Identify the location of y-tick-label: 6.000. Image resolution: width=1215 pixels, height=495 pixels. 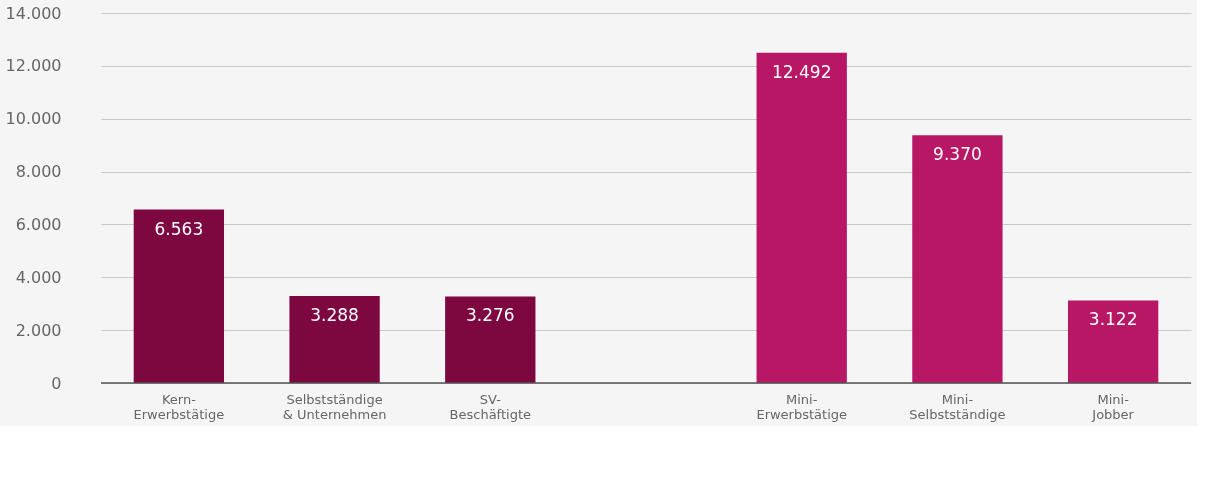
(38, 224).